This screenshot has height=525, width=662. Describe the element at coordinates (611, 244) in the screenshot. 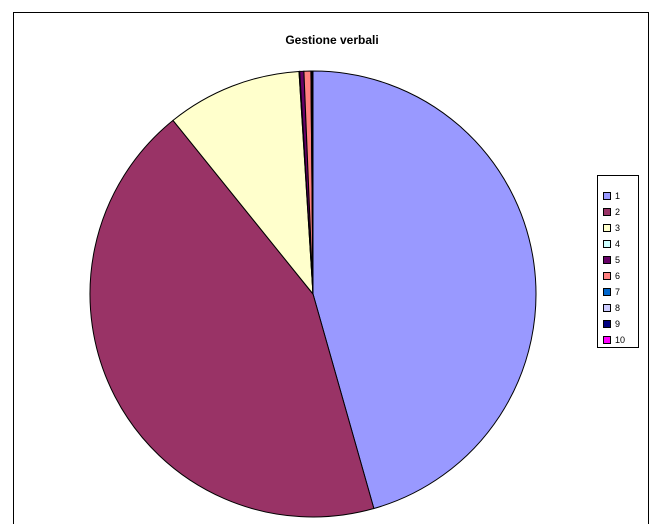

I see `legend-item-4: 4` at that location.